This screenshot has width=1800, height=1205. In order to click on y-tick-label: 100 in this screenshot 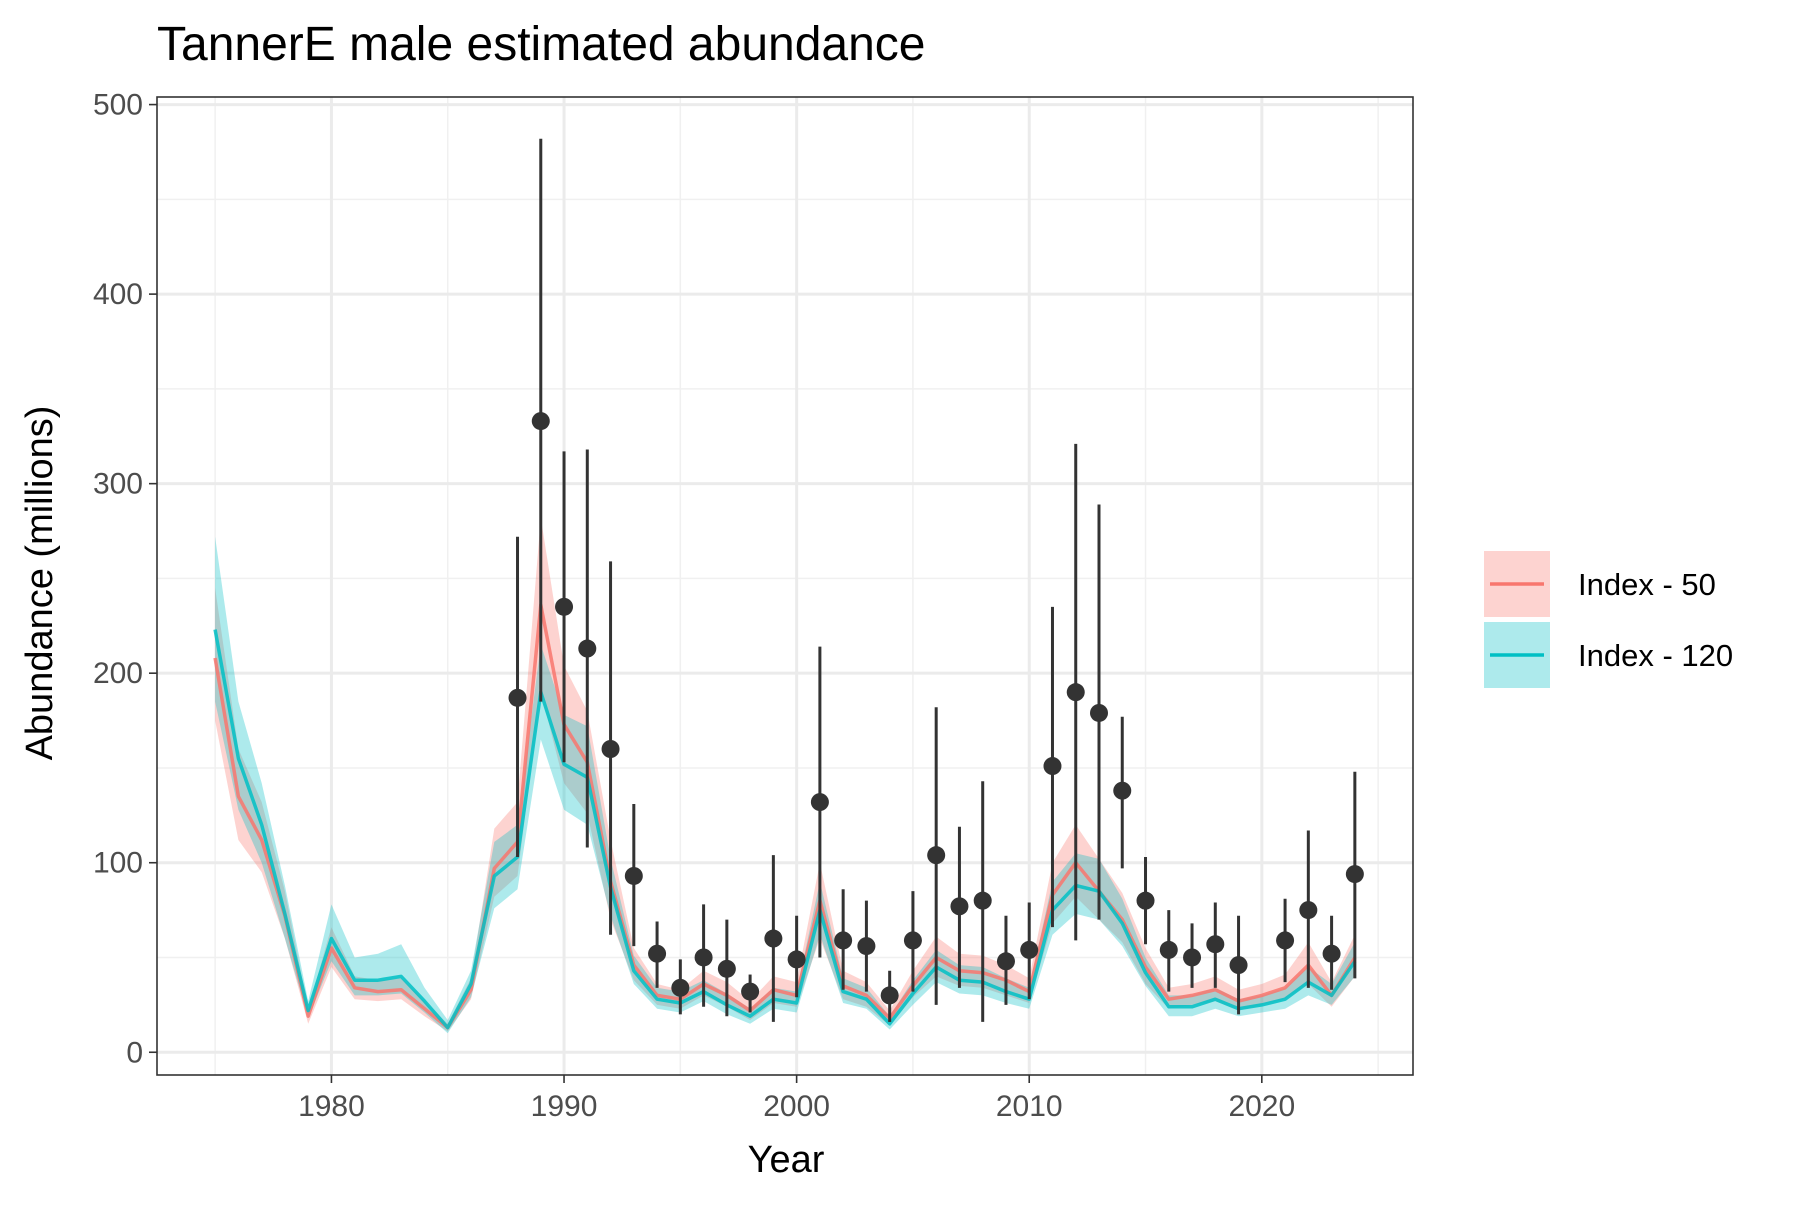, I will do `click(118, 863)`.